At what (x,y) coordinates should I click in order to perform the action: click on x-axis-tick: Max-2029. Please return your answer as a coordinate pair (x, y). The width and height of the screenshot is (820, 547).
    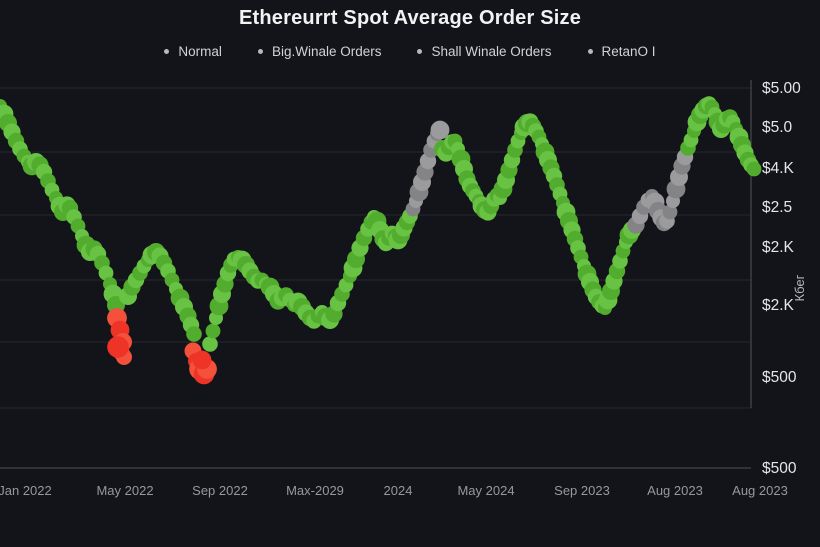
    Looking at the image, I should click on (315, 490).